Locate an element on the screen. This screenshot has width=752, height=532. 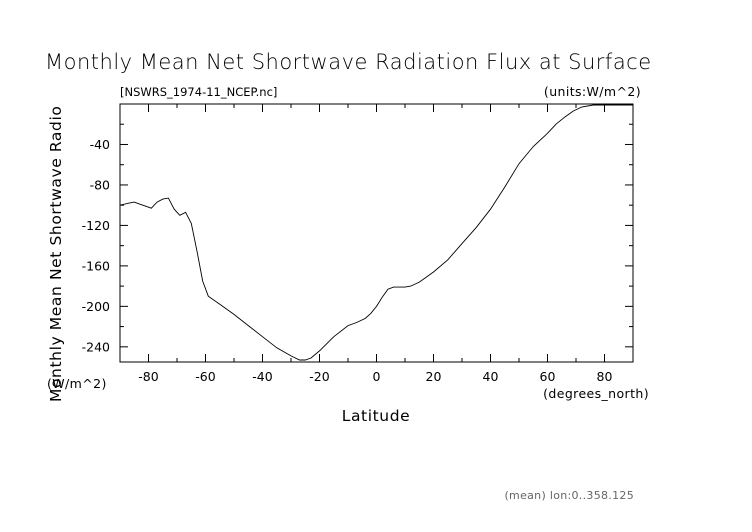
x-tick-label: 0 is located at coordinates (377, 376).